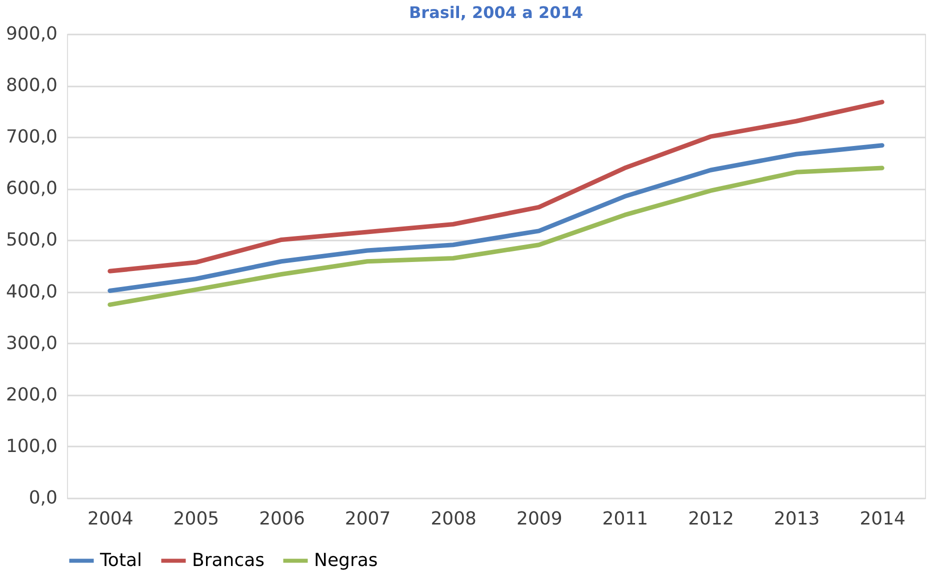 Image resolution: width=938 pixels, height=585 pixels. What do you see at coordinates (32, 343) in the screenshot?
I see `y-tick-label: 300,0` at bounding box center [32, 343].